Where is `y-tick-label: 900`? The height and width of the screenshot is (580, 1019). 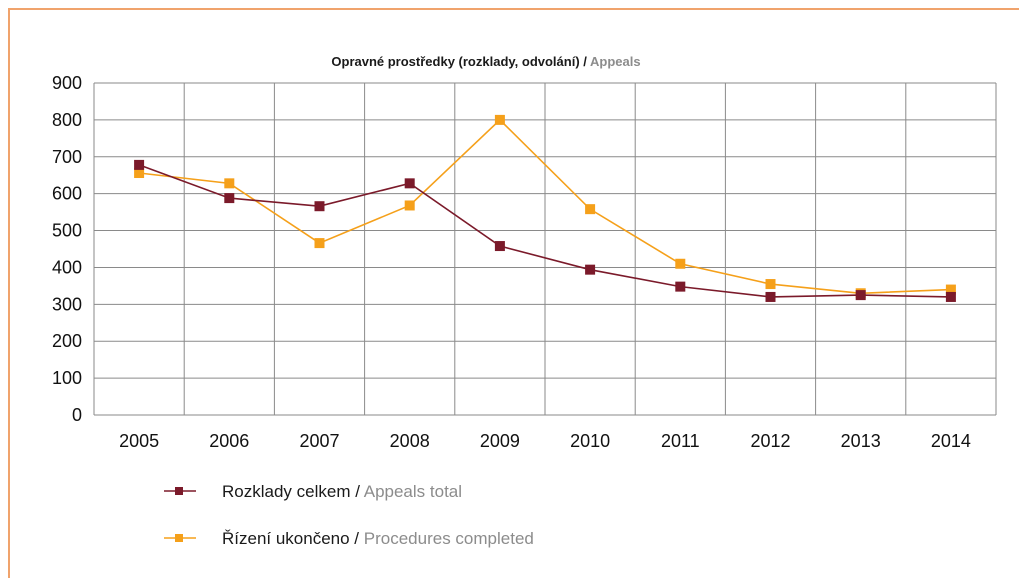 y-tick-label: 900 is located at coordinates (67, 83).